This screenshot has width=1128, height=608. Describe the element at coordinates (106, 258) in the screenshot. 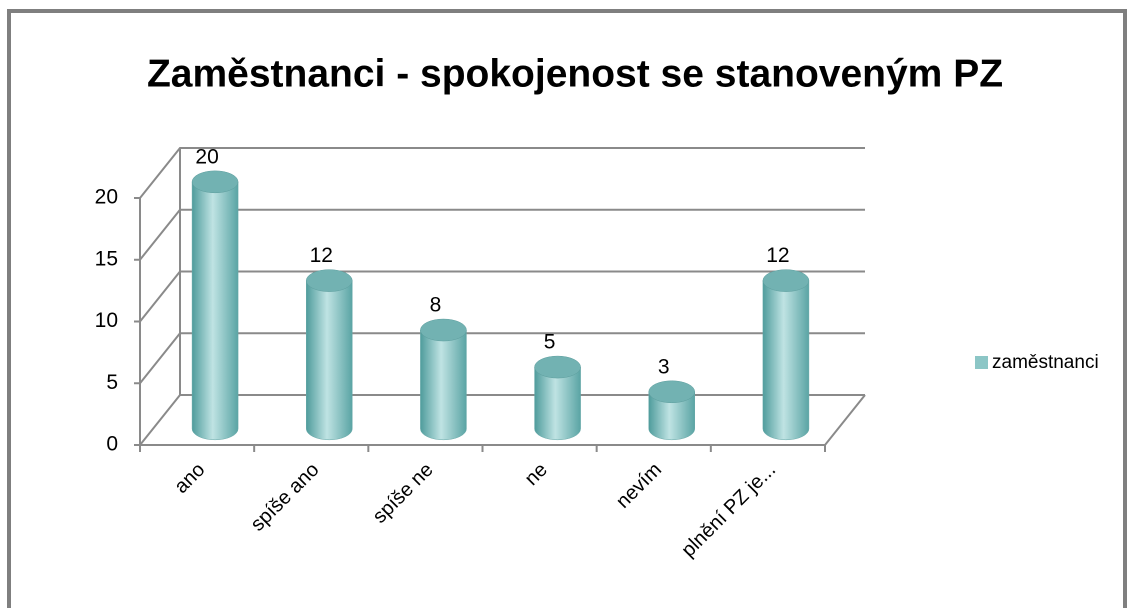

I see `y-tick-label: 15` at that location.